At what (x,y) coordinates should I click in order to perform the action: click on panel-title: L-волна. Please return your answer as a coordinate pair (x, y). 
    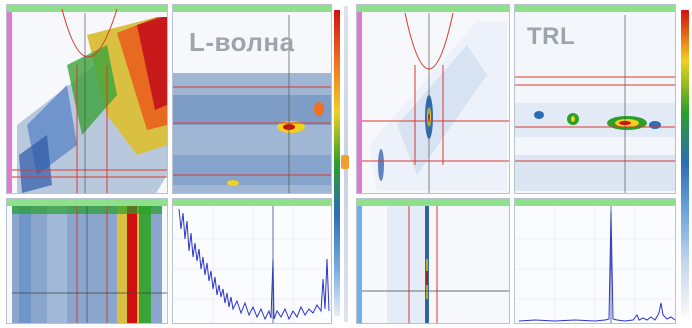
    Looking at the image, I should click on (242, 42).